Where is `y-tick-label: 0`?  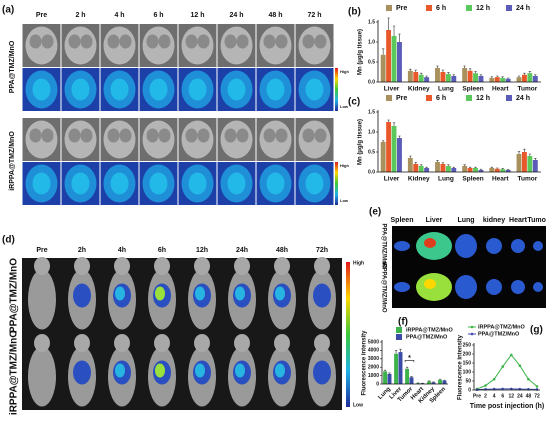 y-tick-label: 0 is located at coordinates (469, 390).